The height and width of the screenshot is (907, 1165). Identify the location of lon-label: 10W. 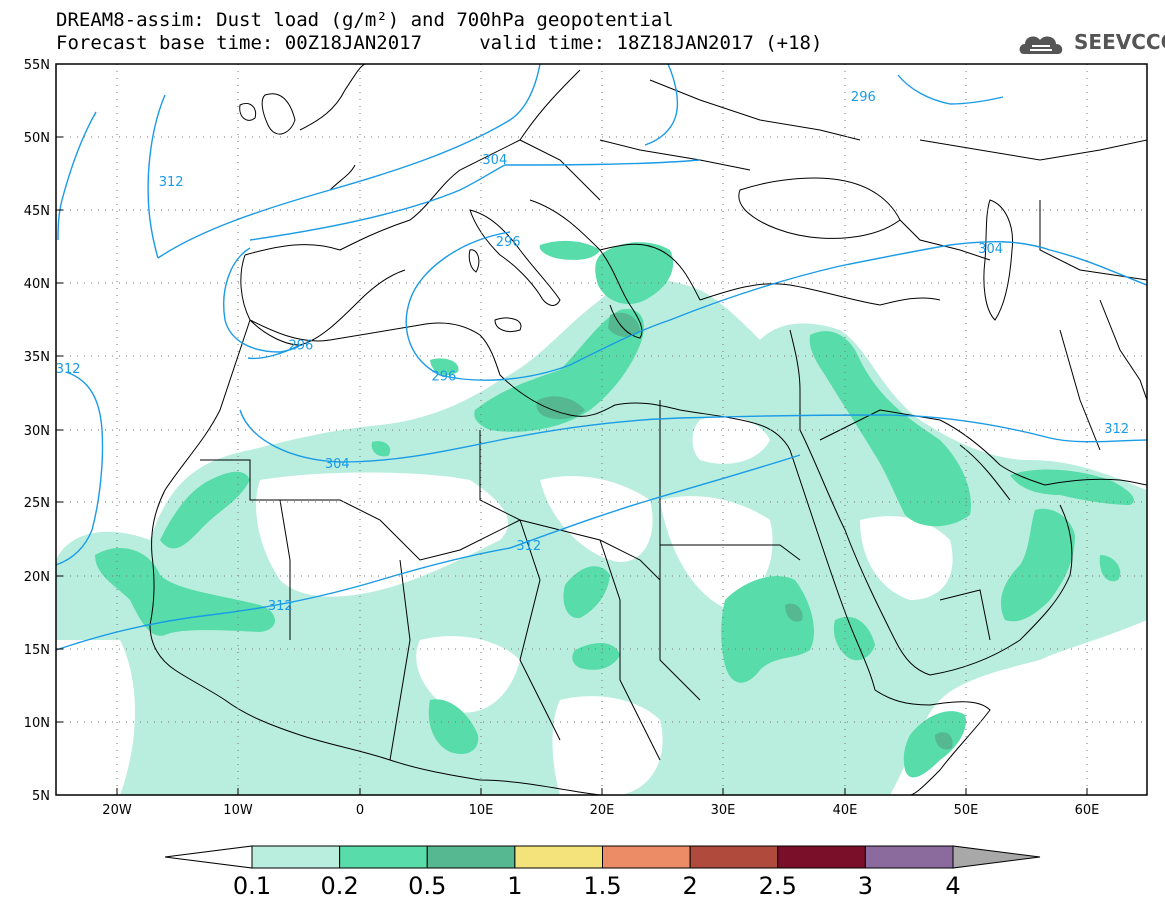
(238, 810).